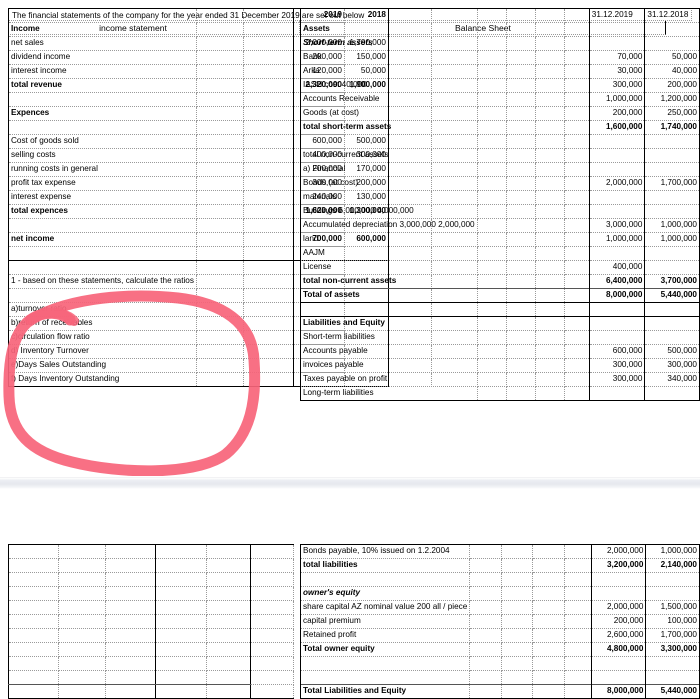  I want to click on bsc-row-value-2019, so click(618, 663).